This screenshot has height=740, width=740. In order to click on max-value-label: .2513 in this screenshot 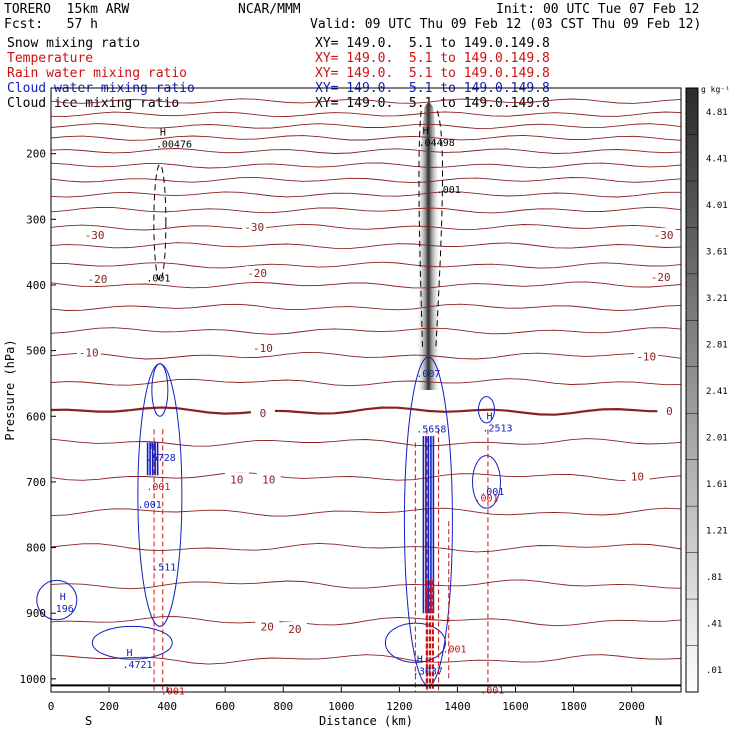, I will do `click(497, 429)`.